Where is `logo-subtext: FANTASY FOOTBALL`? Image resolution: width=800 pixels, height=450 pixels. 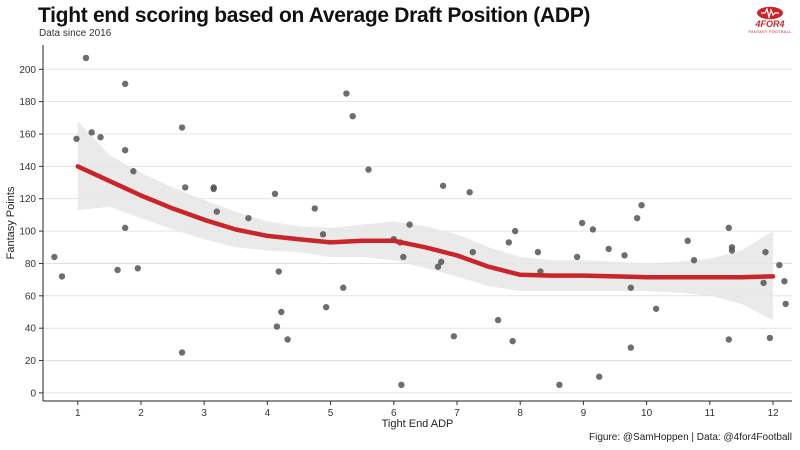 logo-subtext: FANTASY FOOTBALL is located at coordinates (770, 31).